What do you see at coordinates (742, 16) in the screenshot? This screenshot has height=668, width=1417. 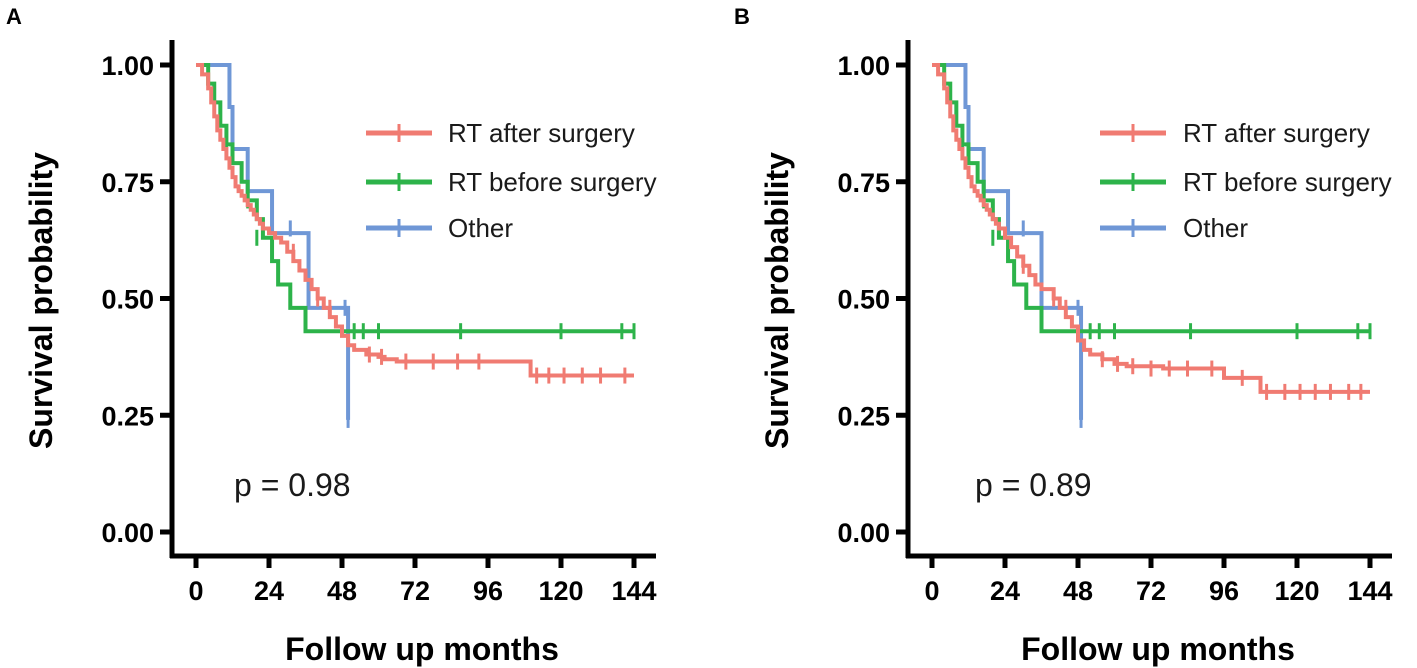 I see `panel-letter: B` at bounding box center [742, 16].